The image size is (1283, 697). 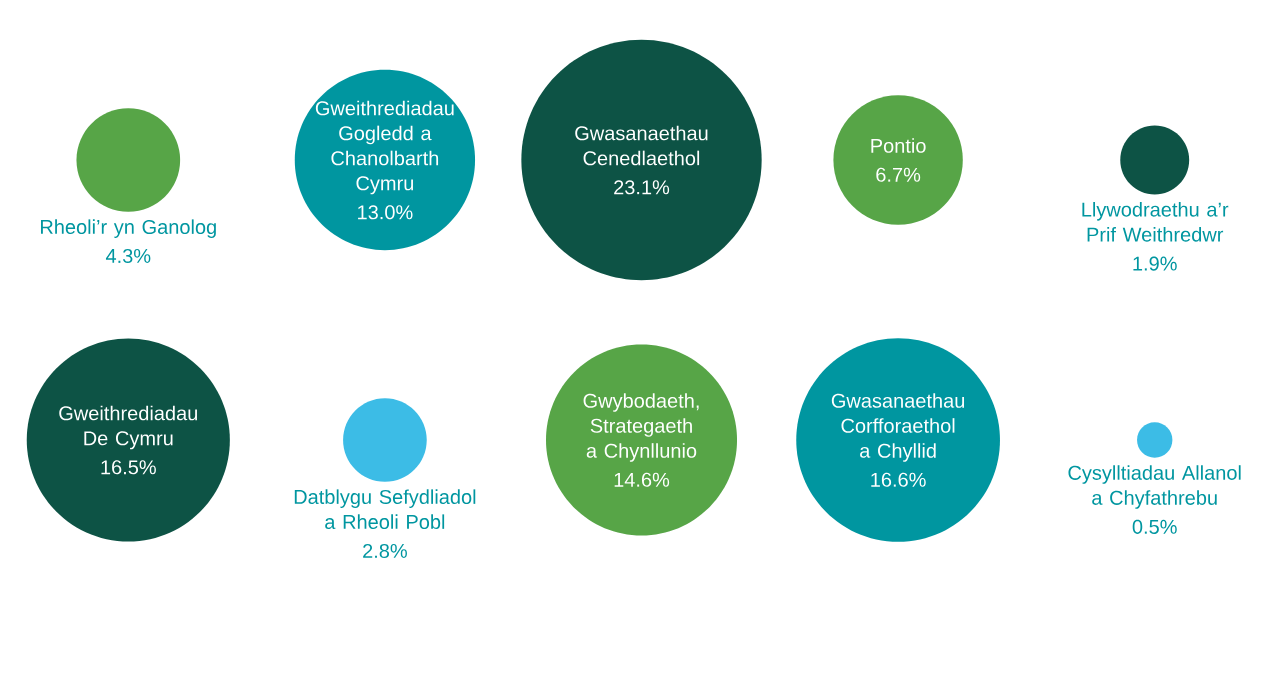 I want to click on category-label: Datblygu Sefydliadol a Rheoli Pobl, so click(x=385, y=509).